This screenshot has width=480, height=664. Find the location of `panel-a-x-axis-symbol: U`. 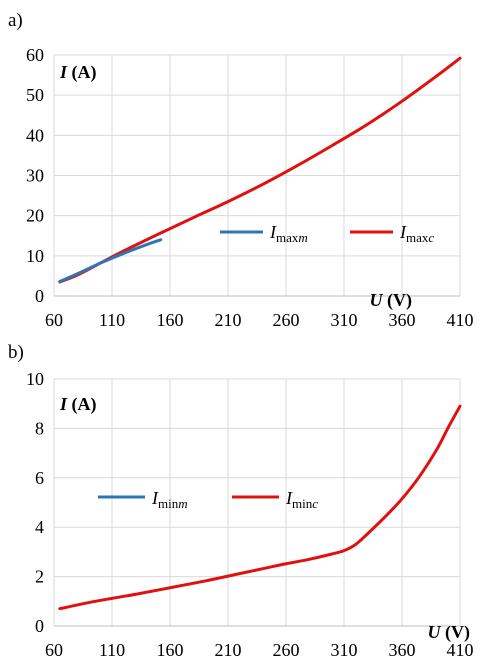

panel-a-x-axis-symbol: U is located at coordinates (377, 300).